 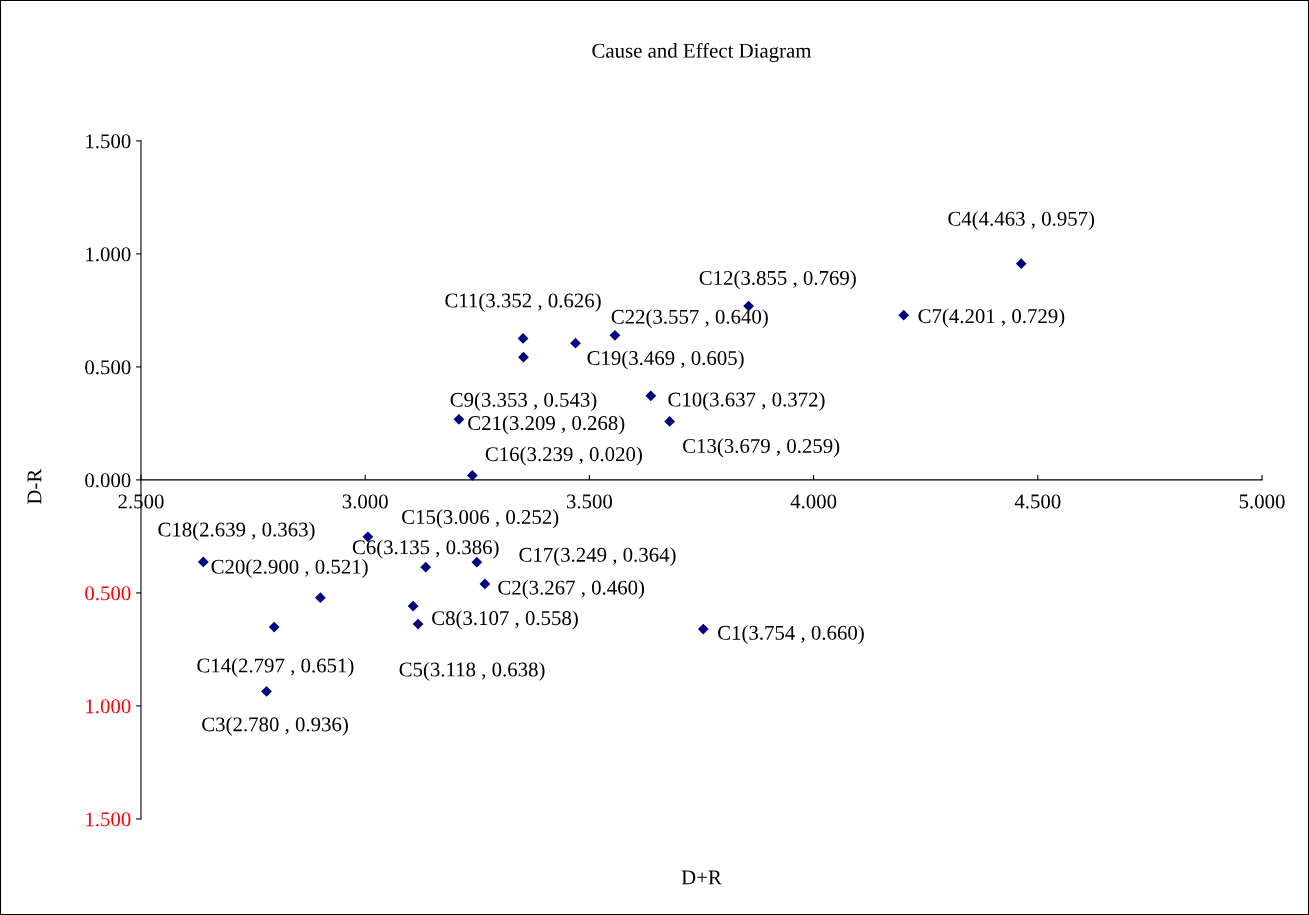 I want to click on x-tick-label: 3.500, so click(x=589, y=501).